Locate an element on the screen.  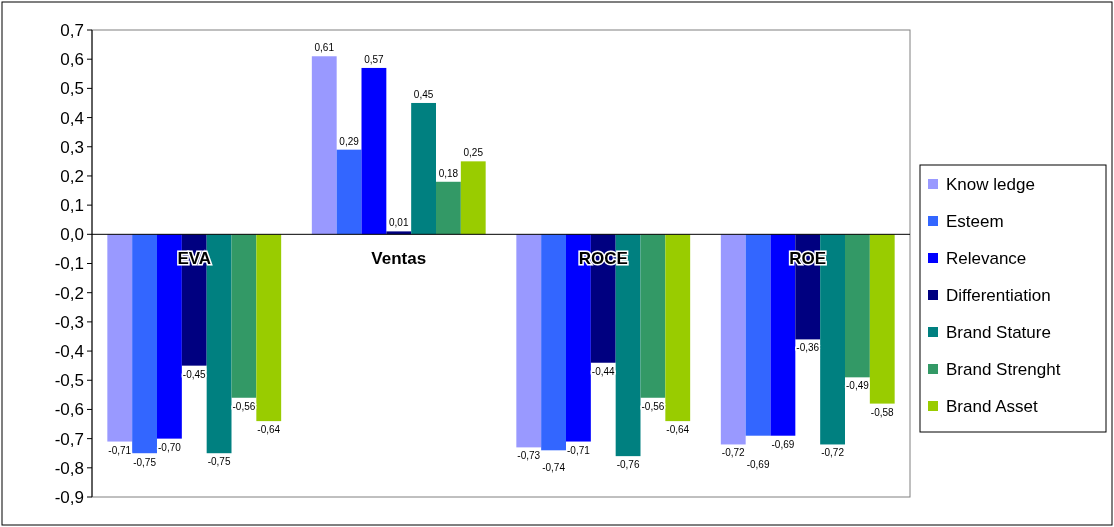
data-label: -0,49 is located at coordinates (858, 386).